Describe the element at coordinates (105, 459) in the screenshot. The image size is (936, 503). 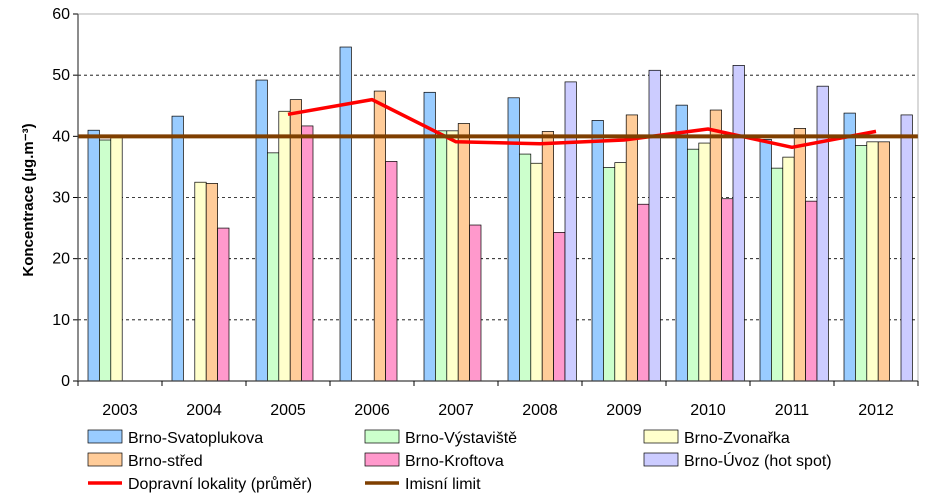
I see `legend-swatch-brno-stred` at that location.